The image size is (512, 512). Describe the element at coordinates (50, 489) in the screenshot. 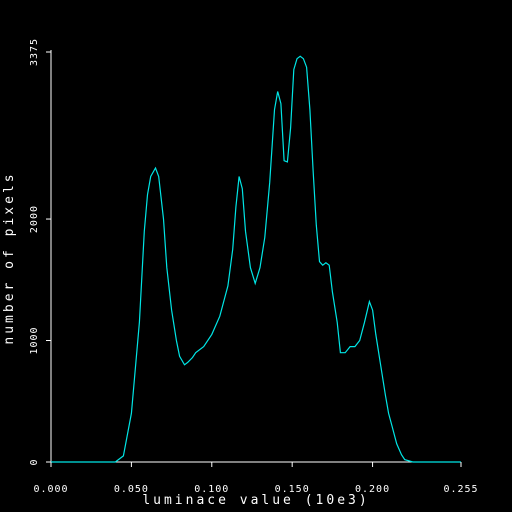

I see `x-tick-label: 0.000` at that location.